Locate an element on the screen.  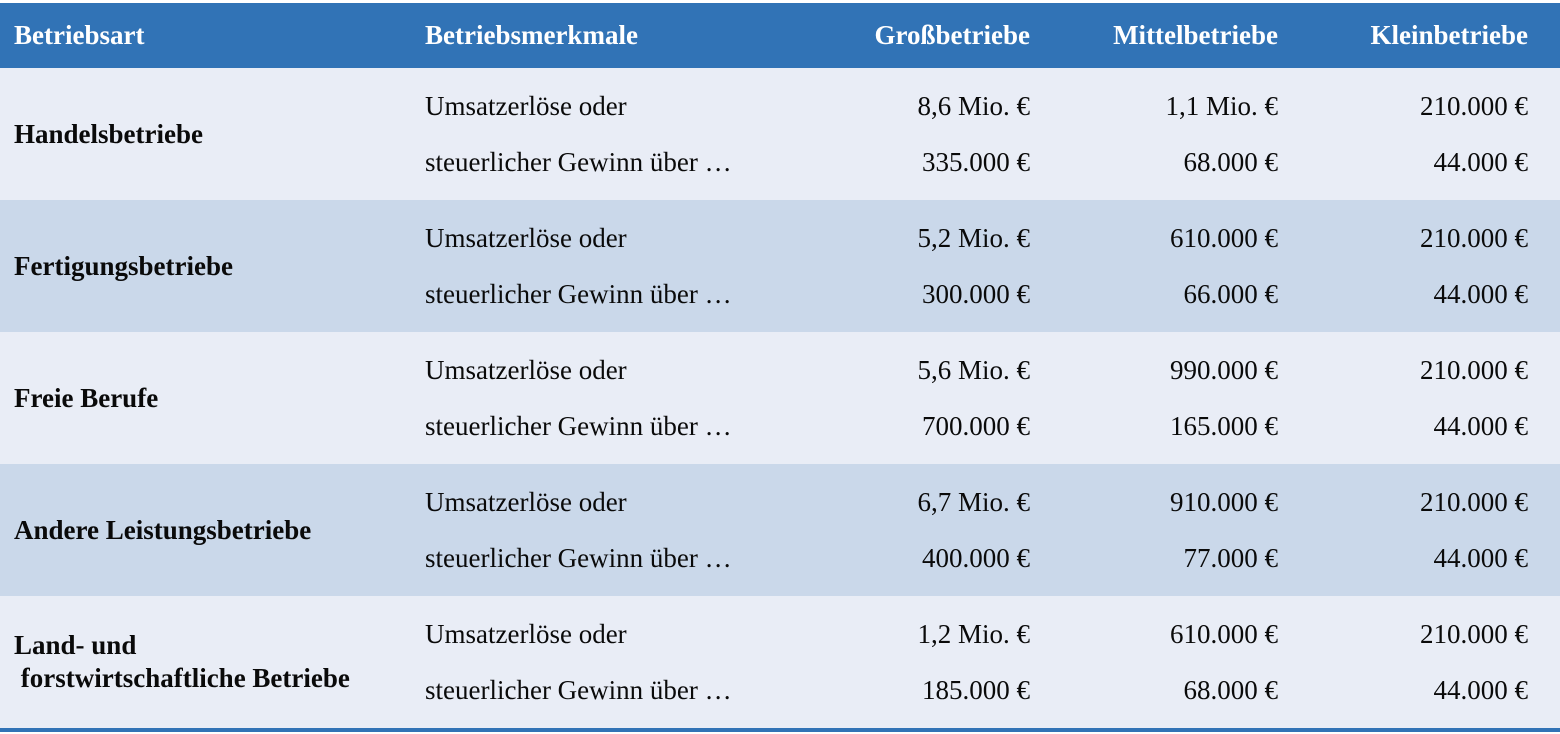
mittelbetriebe-cell: 1,1 Mio. € 68.000 € is located at coordinates (1154, 134).